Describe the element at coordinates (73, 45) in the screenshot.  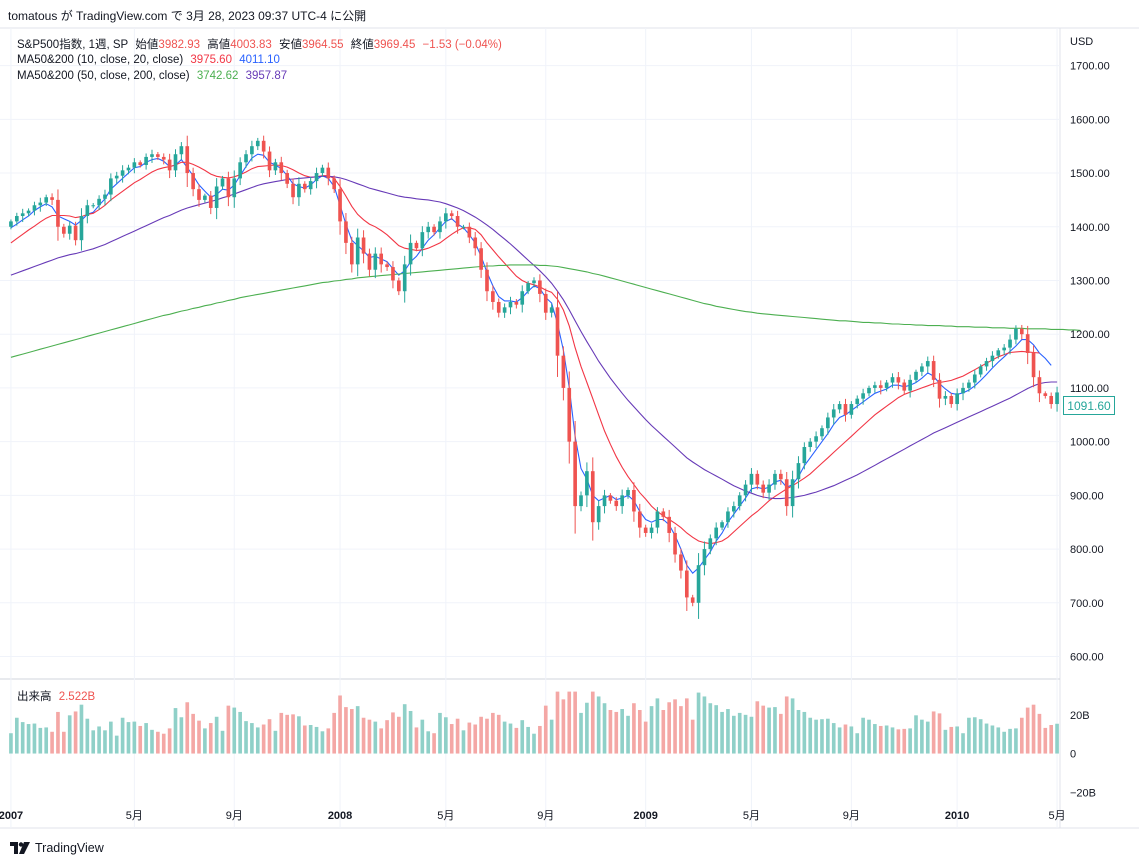
I see `symbol-name: S&P500指数, 1週, SP` at that location.